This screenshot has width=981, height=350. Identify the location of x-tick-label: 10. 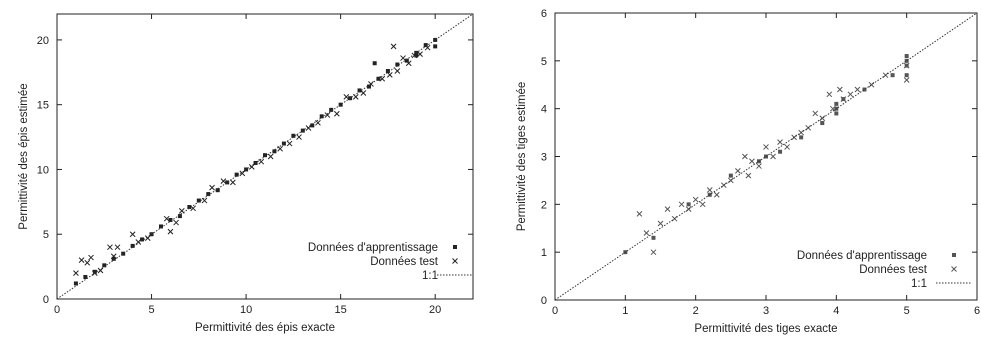
(246, 310).